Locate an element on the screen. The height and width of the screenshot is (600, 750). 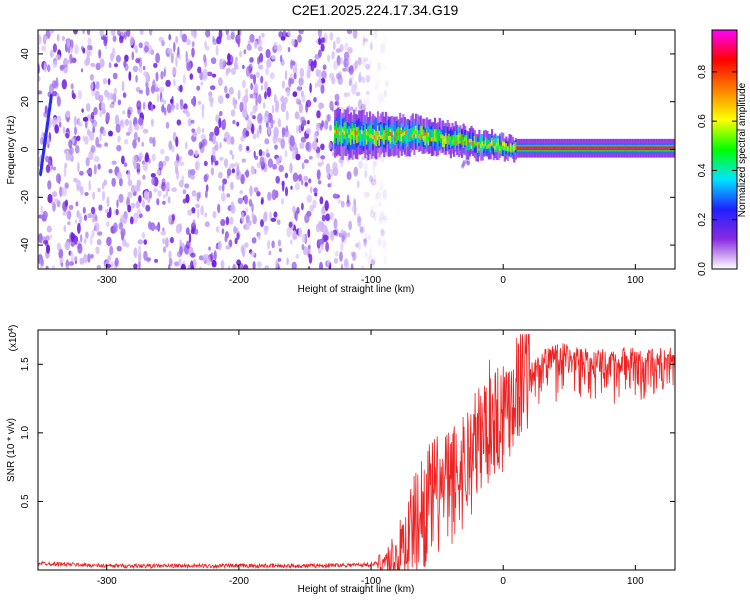
spectrogram-y-tick-label: -40 is located at coordinates (25, 244).